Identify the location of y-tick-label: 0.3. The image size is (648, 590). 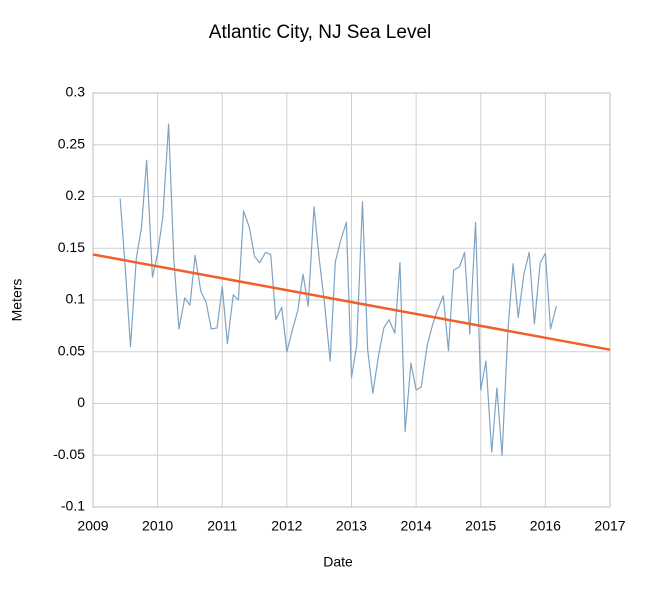
(76, 92).